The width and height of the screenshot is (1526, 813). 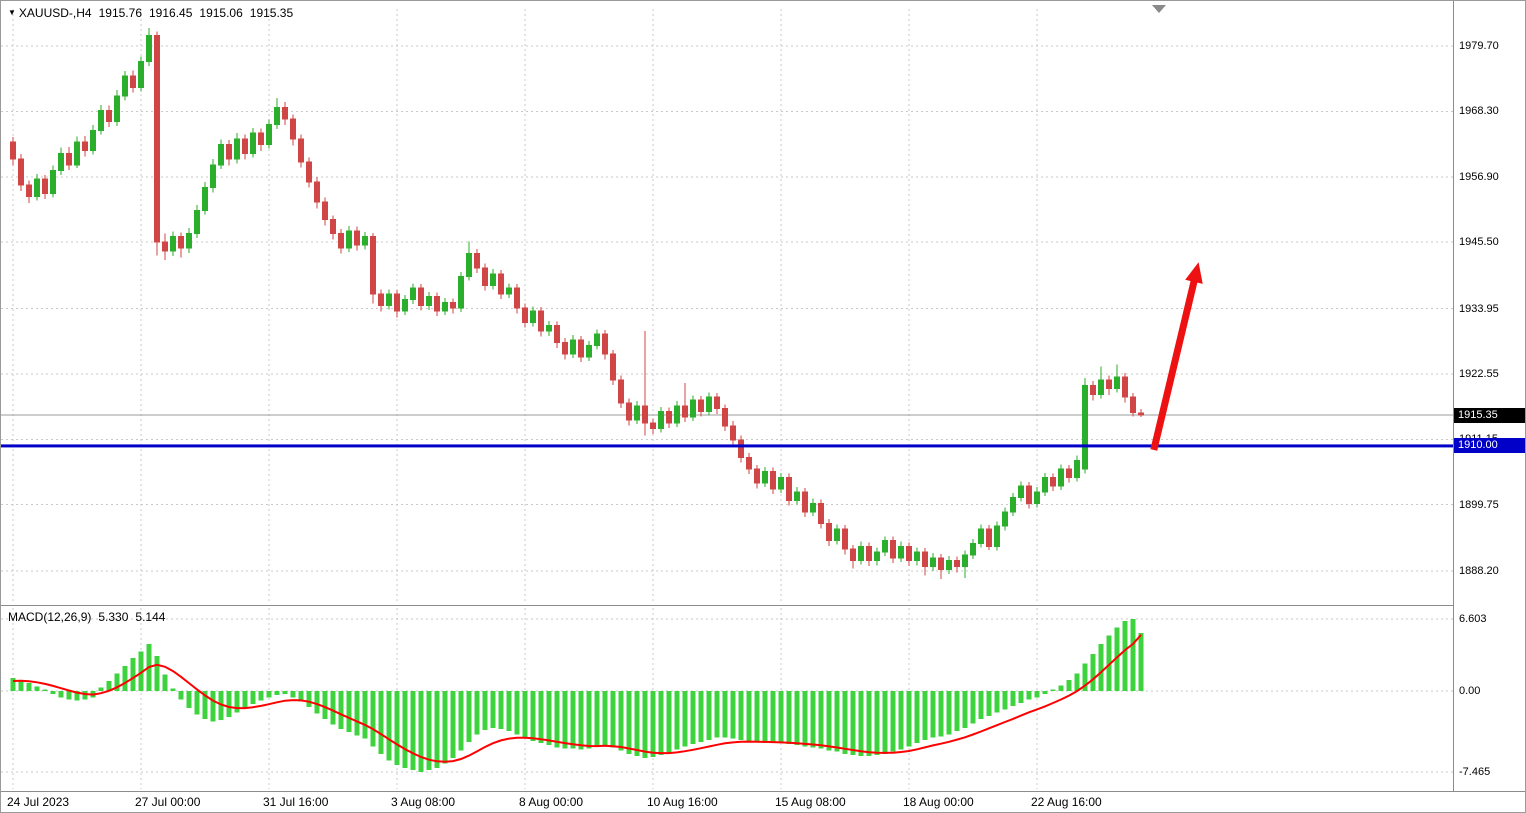 What do you see at coordinates (38, 802) in the screenshot?
I see `time-axis-label: 24 Jul 2023` at bounding box center [38, 802].